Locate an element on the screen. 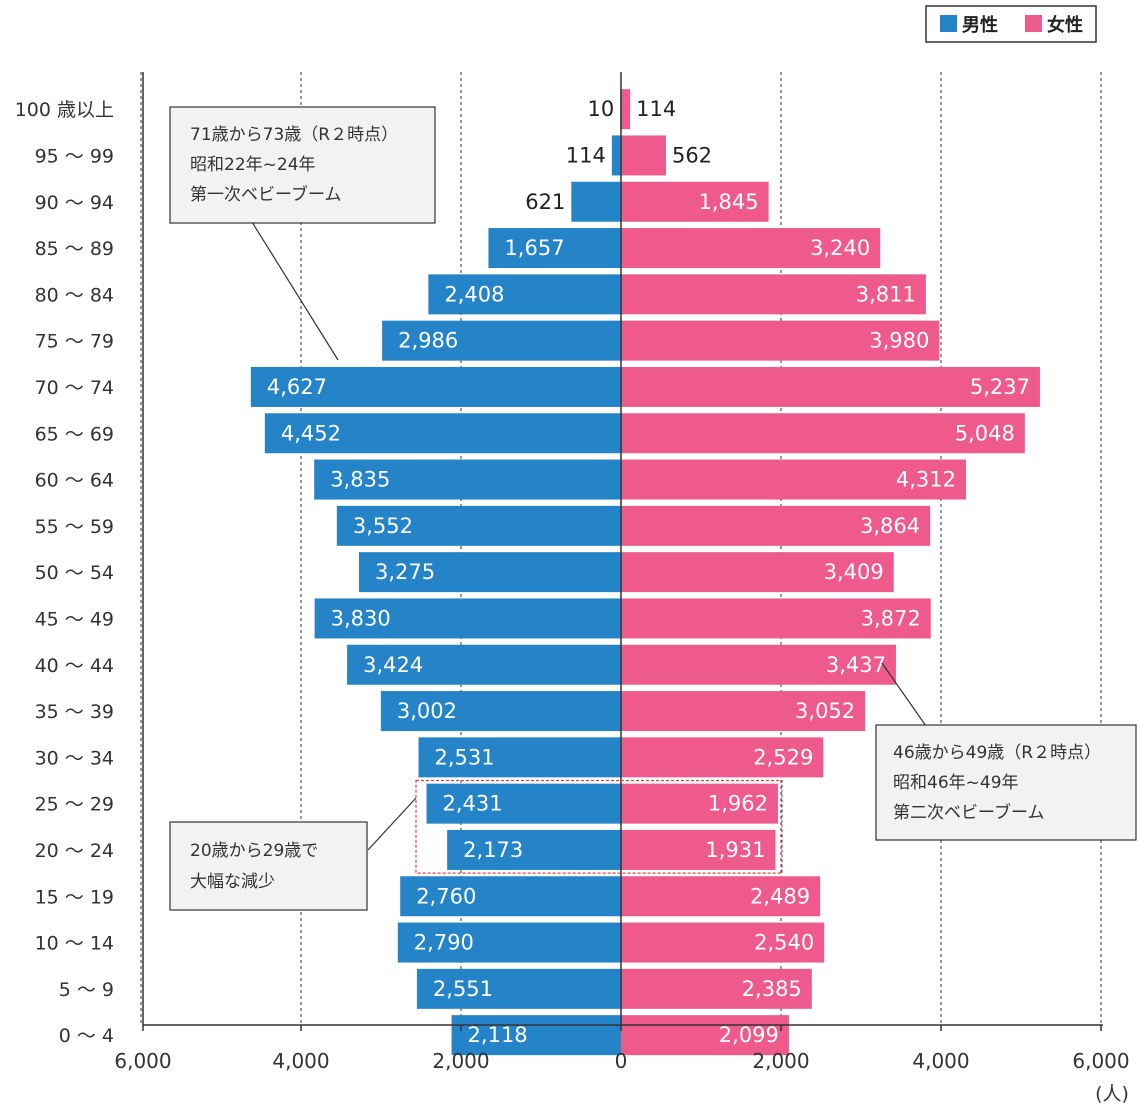  annotation-second-baby-boom: 46歳から49歳（R２時点） 昭和46年~49年 第二次ベビーブーム is located at coordinates (1006, 782).